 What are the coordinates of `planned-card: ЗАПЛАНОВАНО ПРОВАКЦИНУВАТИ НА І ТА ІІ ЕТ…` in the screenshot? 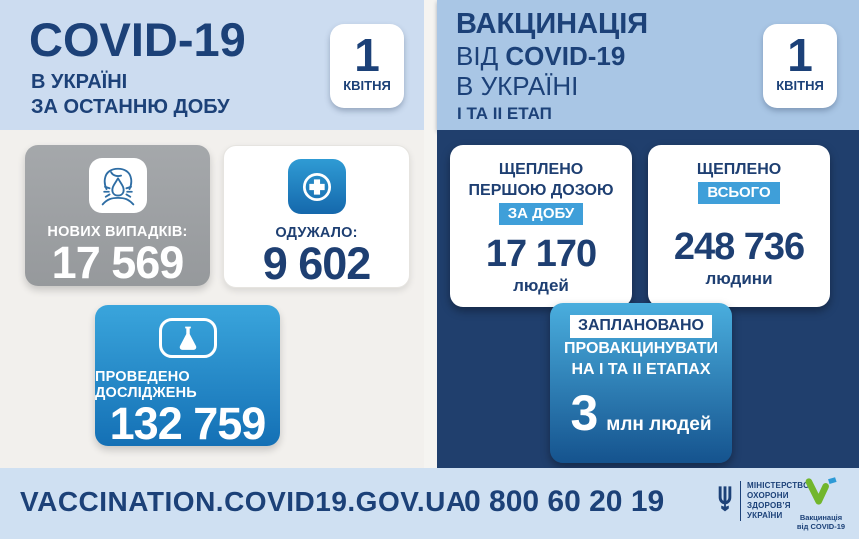 It's located at (641, 383).